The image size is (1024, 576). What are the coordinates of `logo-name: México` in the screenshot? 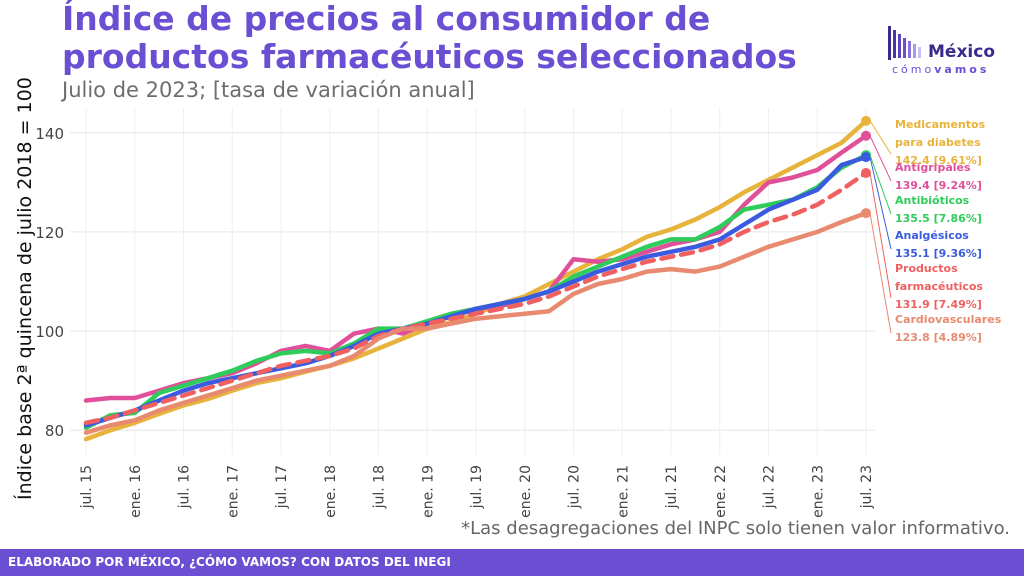 It's located at (961, 52).